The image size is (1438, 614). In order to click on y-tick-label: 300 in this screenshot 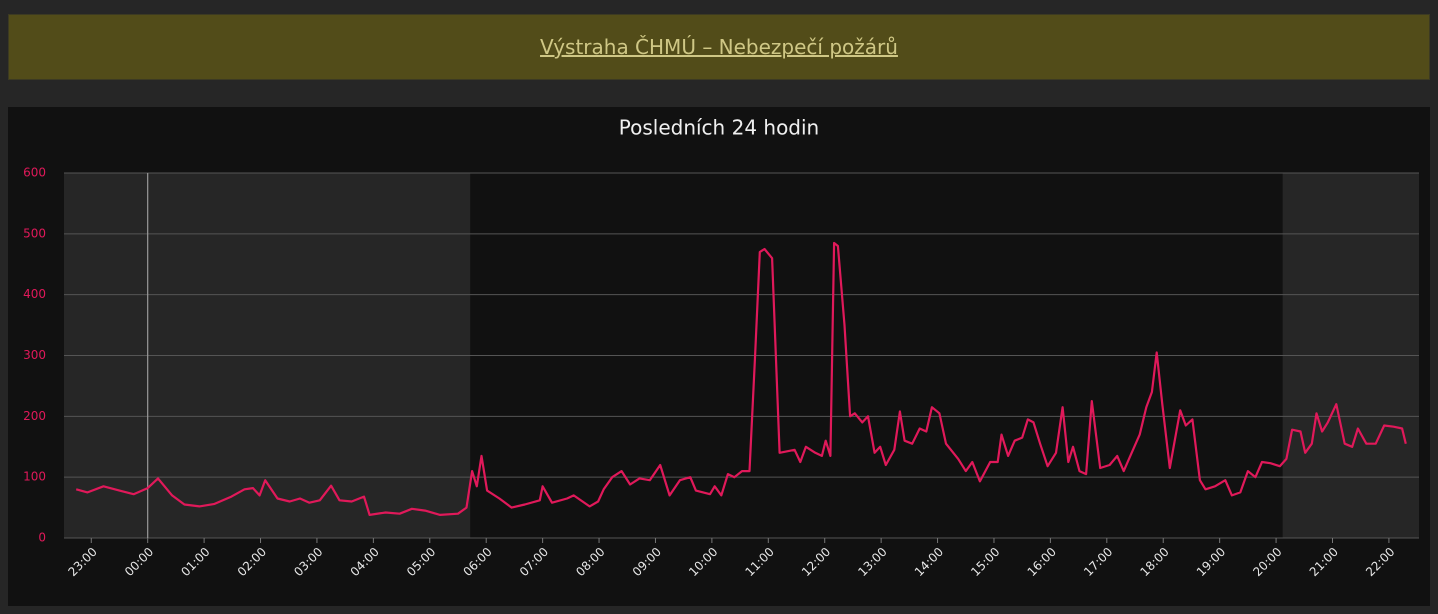, I will do `click(34, 355)`.